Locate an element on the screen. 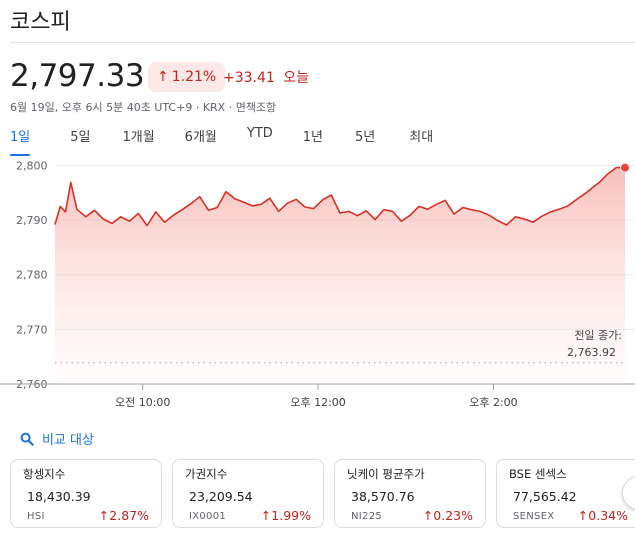 This screenshot has width=635, height=536. y-tick-label: 2,780 is located at coordinates (32, 275).